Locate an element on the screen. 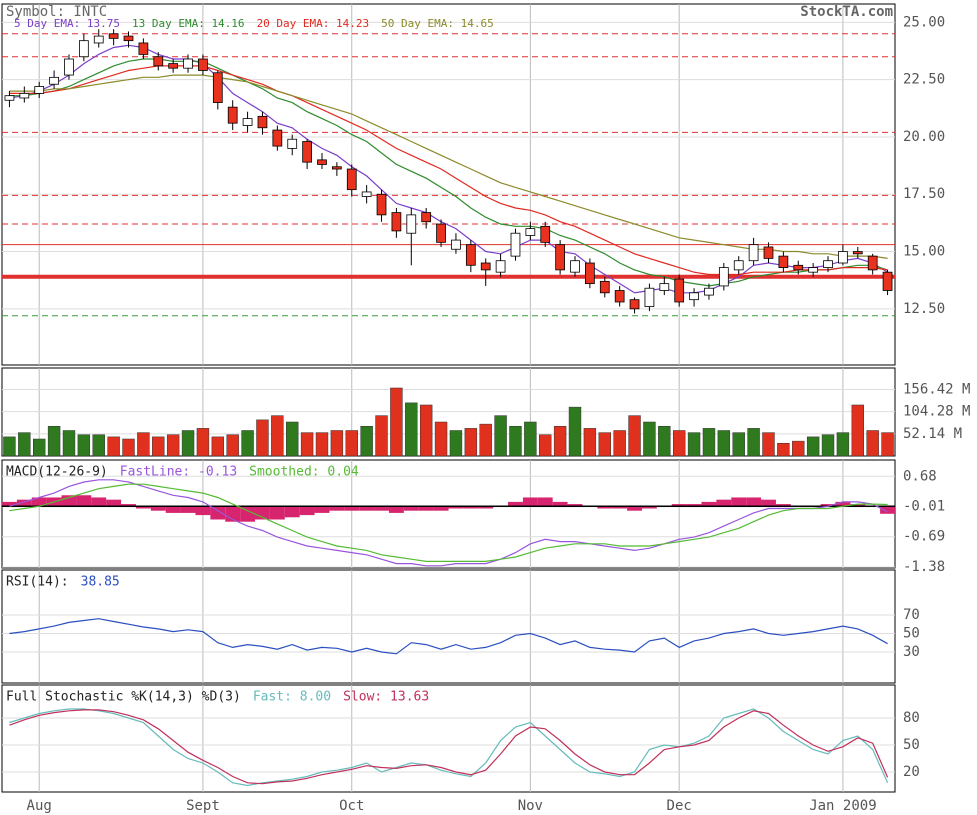 Image resolution: width=977 pixels, height=815 pixels. y-tick-label: 30 is located at coordinates (911, 652).